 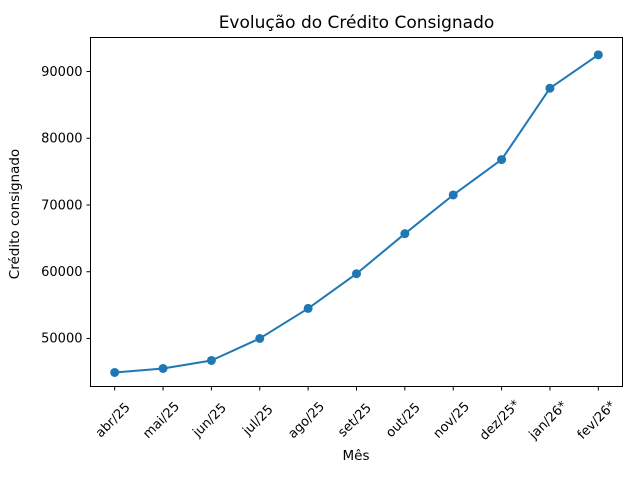 I want to click on x-tick-label: jun/25, so click(x=209, y=421).